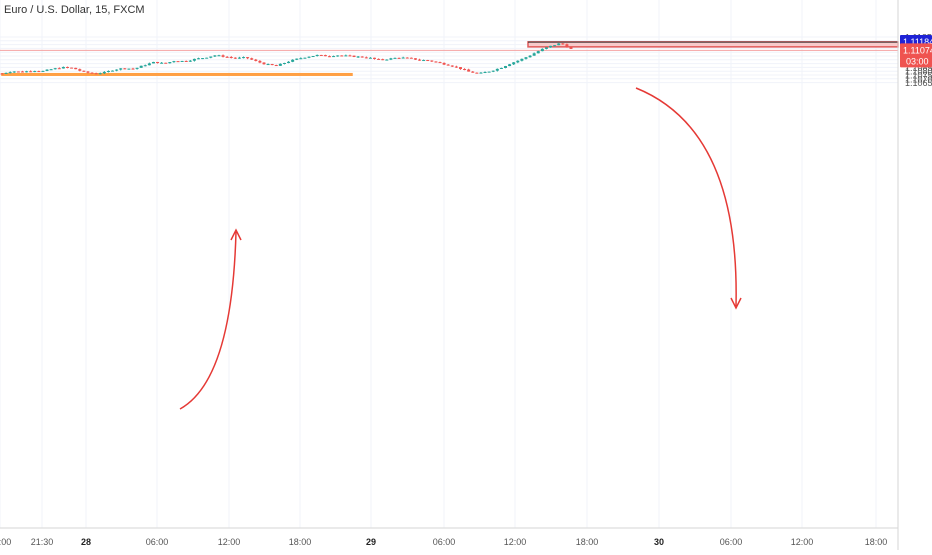 The image size is (932, 555). I want to click on x-tick-label: 18:00, so click(300, 542).